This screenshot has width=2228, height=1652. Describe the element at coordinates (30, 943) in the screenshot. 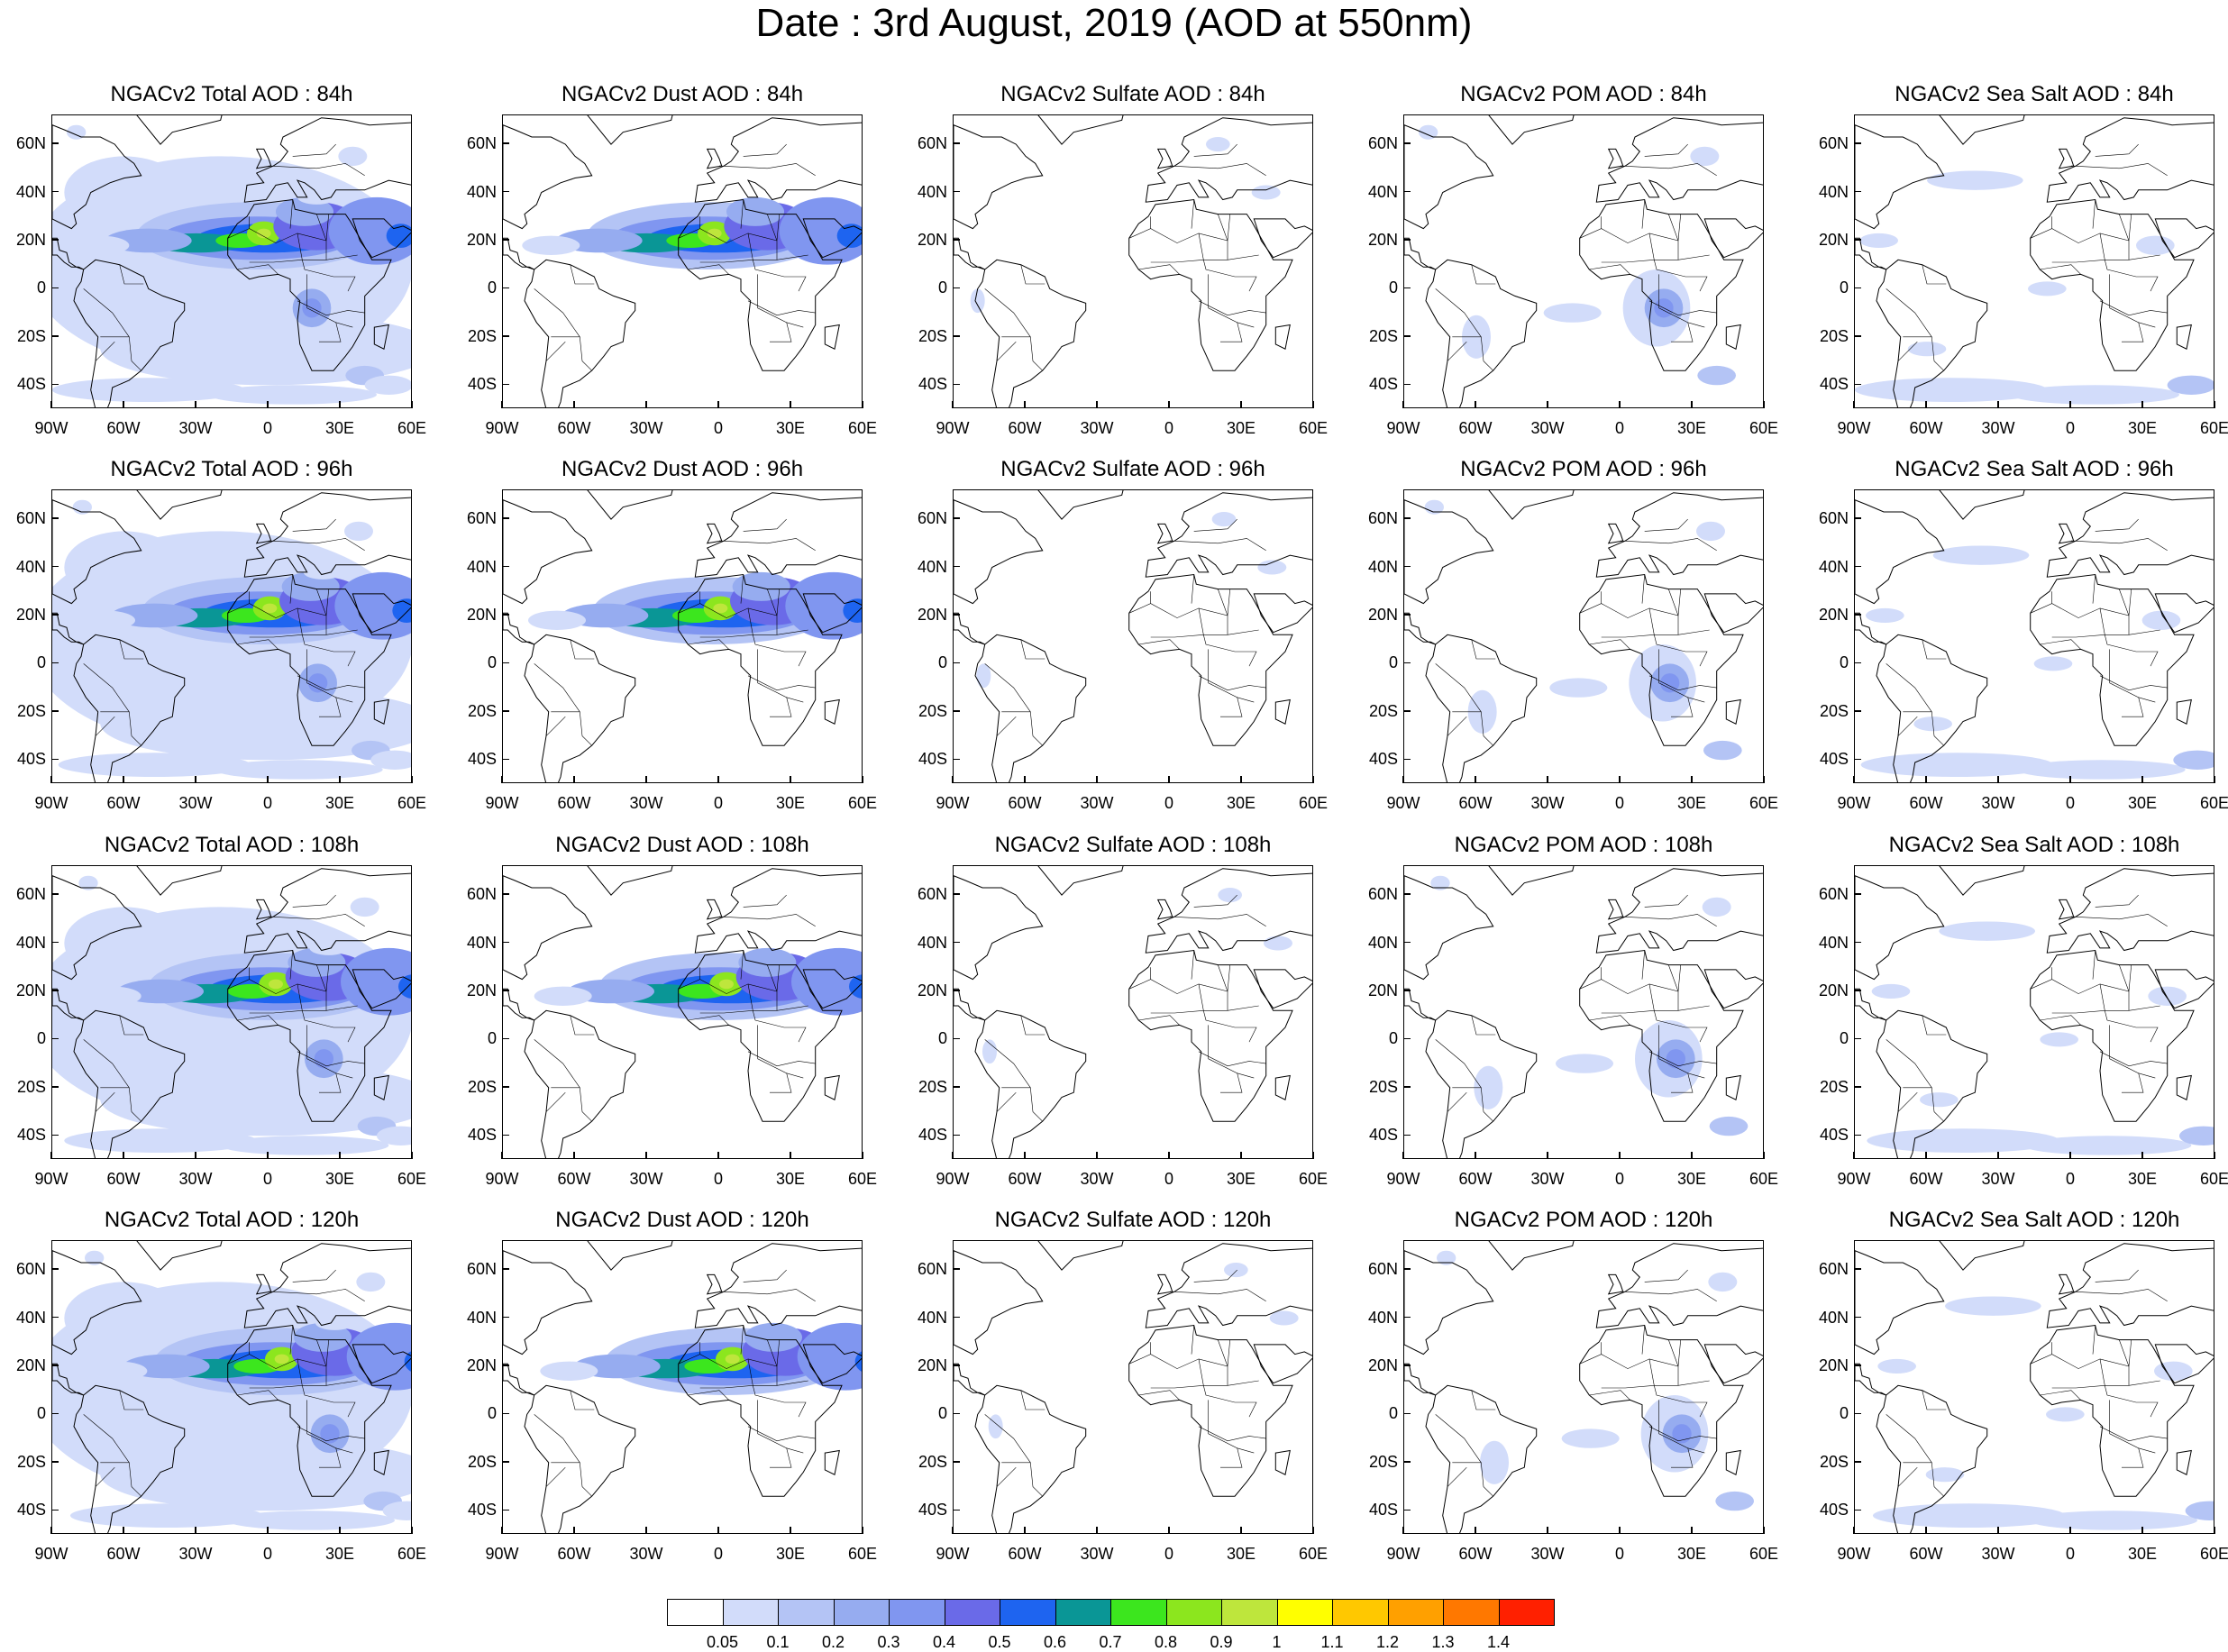

I see `lat-tick-label: 40N` at that location.